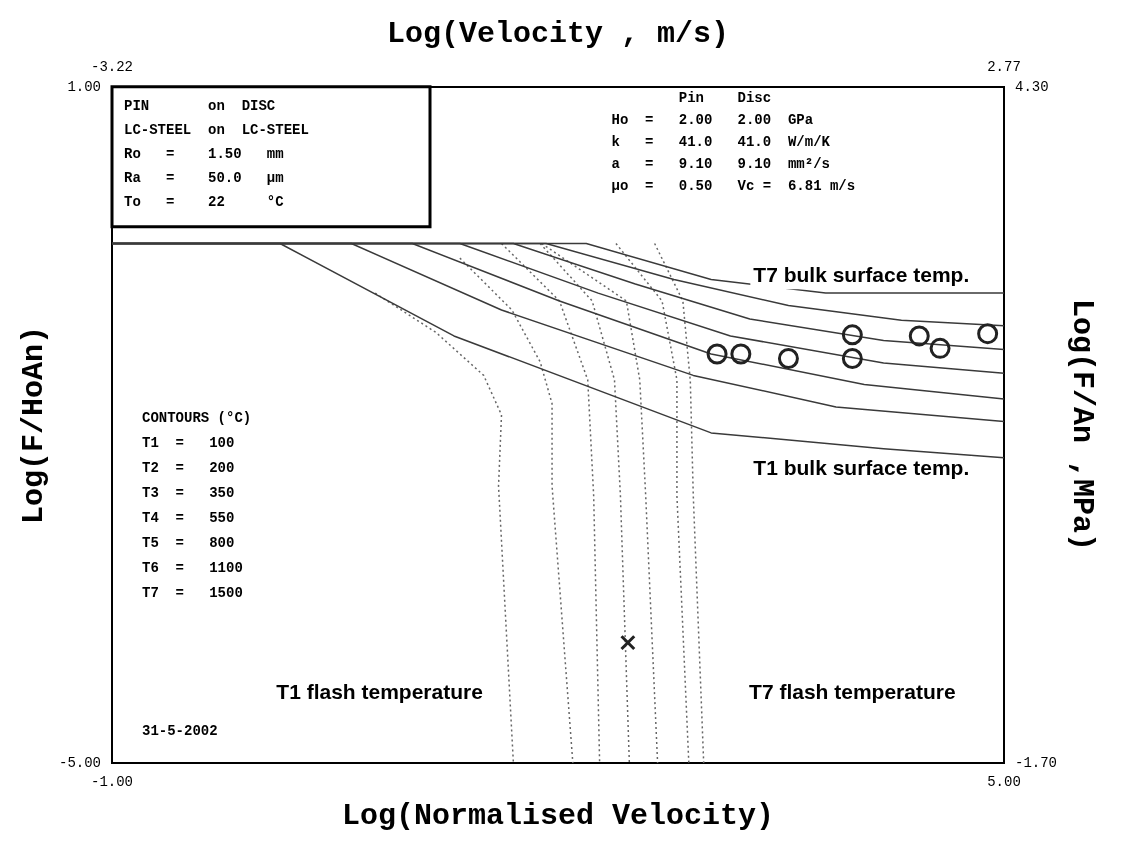  What do you see at coordinates (379, 692) in the screenshot?
I see `annotation: T1 flash temperature` at bounding box center [379, 692].